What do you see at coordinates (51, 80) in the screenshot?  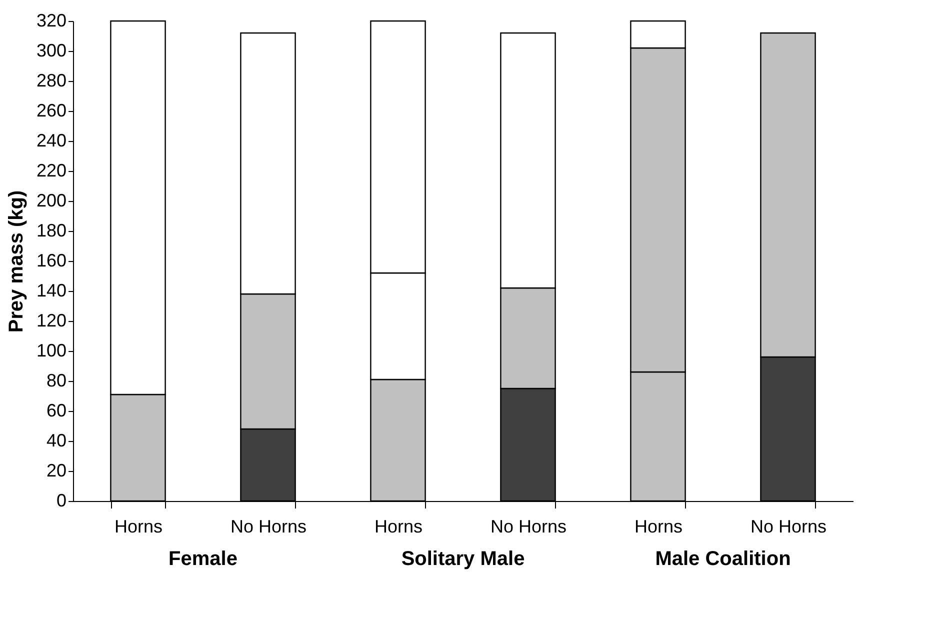 I see `y-tick-label: 280` at bounding box center [51, 80].